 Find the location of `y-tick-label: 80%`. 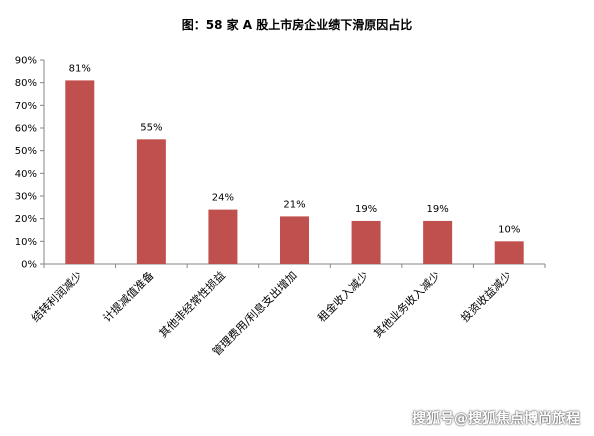

y-tick-label: 80% is located at coordinates (26, 83).